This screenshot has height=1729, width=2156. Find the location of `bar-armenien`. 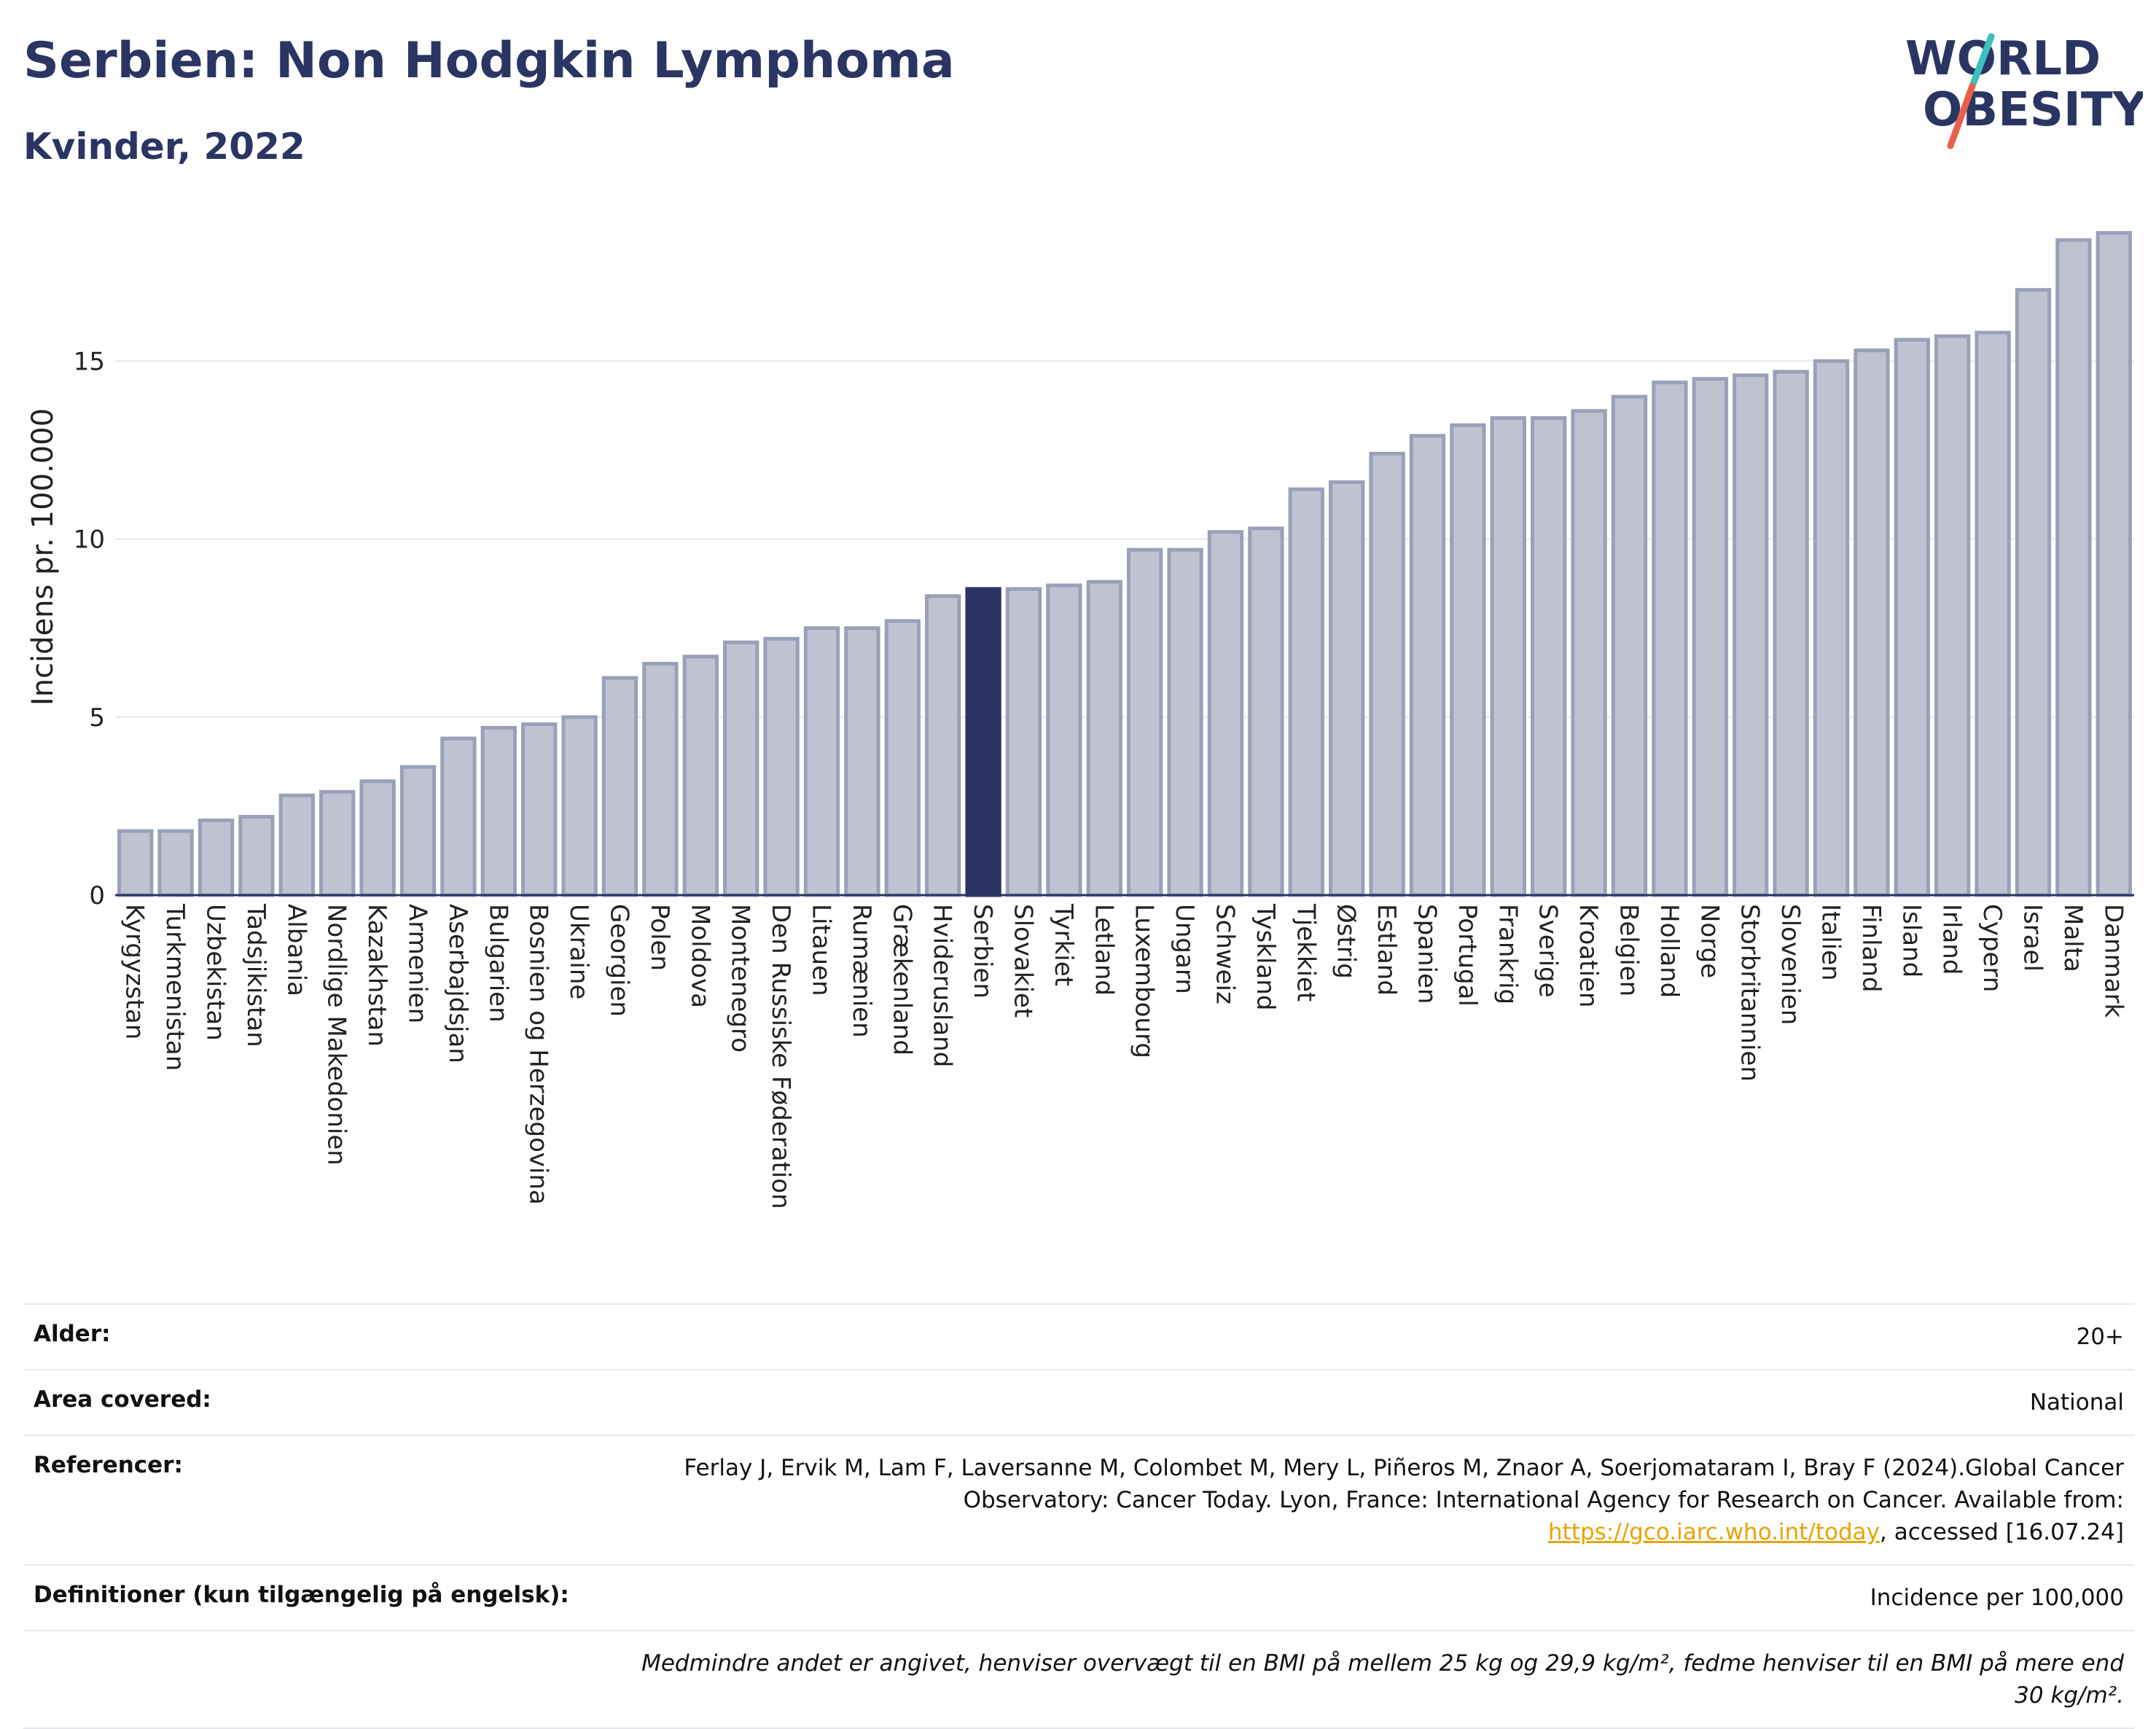

bar-armenien is located at coordinates (418, 831).